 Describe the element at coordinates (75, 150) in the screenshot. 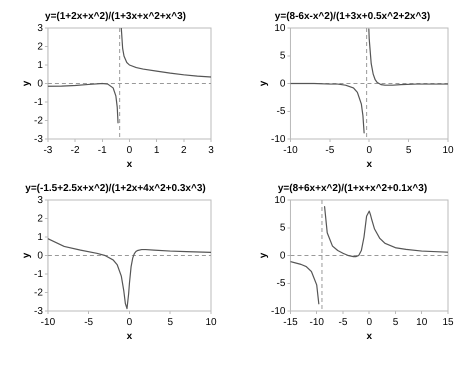

I see `x-tick-label: -2` at that location.